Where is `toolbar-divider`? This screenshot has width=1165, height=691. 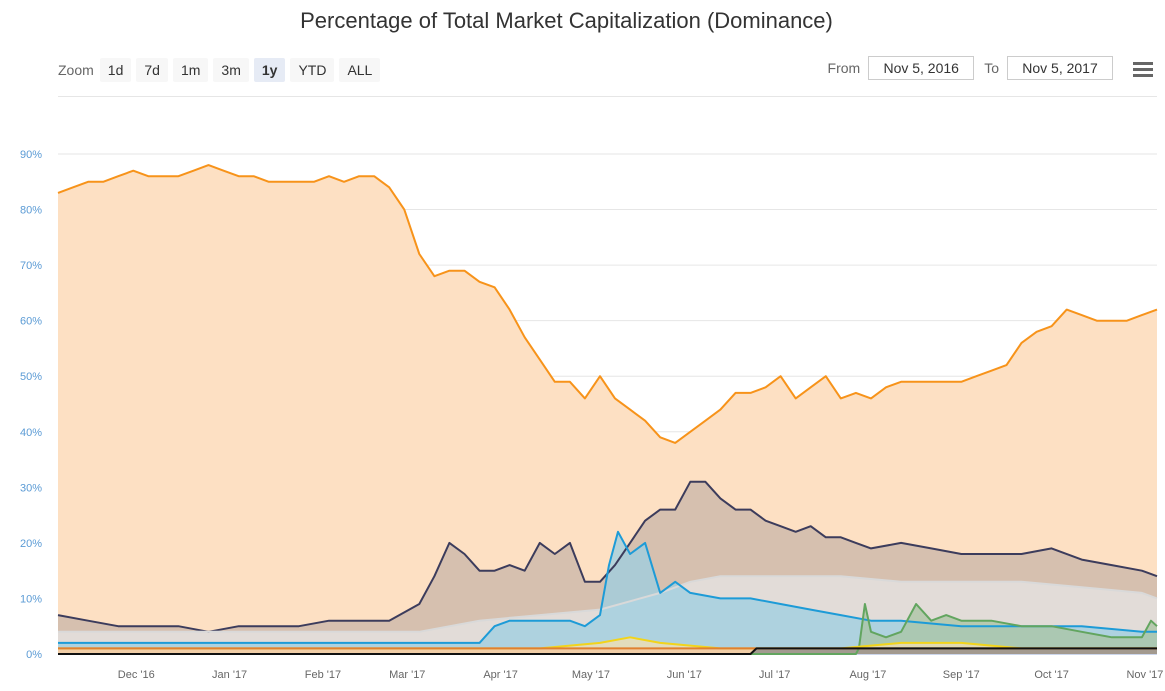
toolbar-divider is located at coordinates (607, 96).